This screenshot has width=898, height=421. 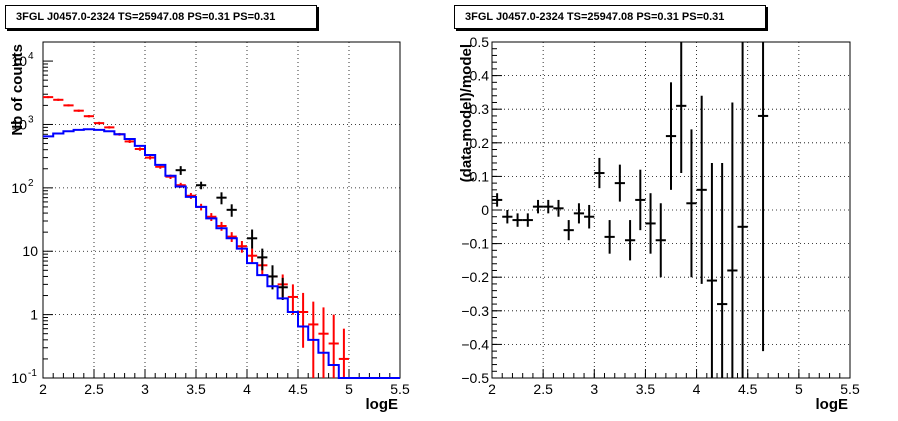 I want to click on y-tick-exponent: 3, so click(x=31, y=119).